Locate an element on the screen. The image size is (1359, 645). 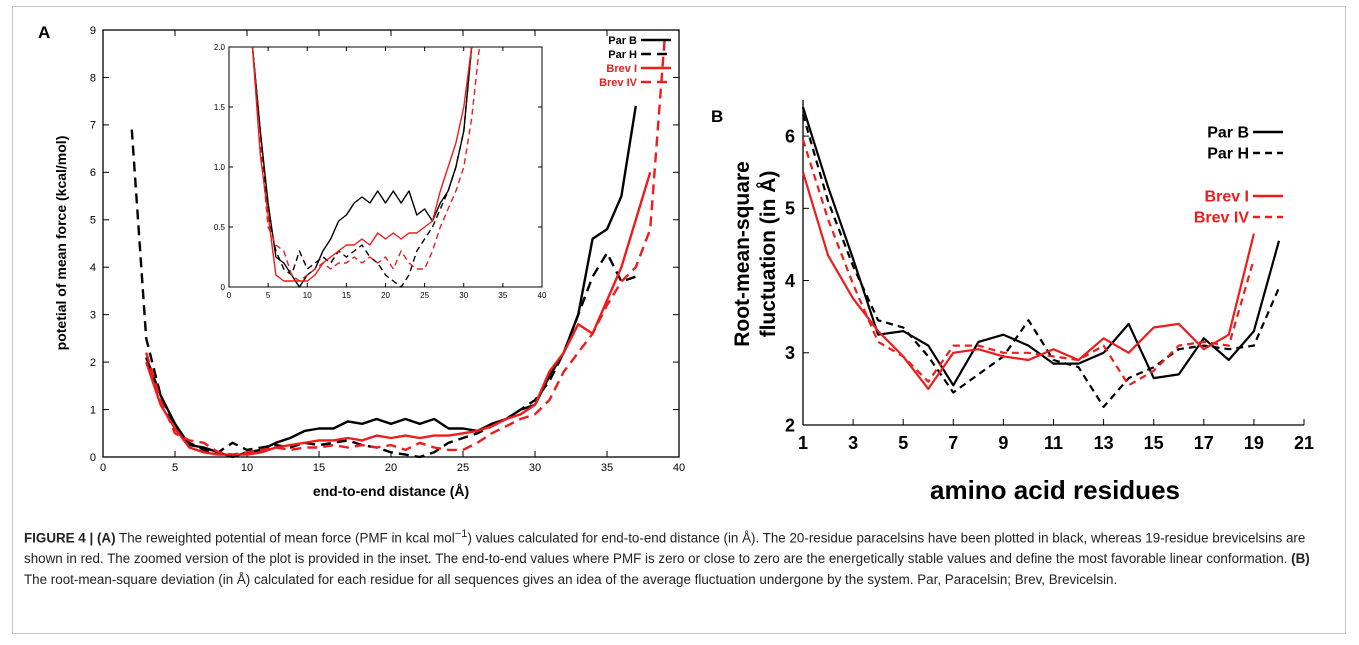
inset-series-group is located at coordinates (366, 167).